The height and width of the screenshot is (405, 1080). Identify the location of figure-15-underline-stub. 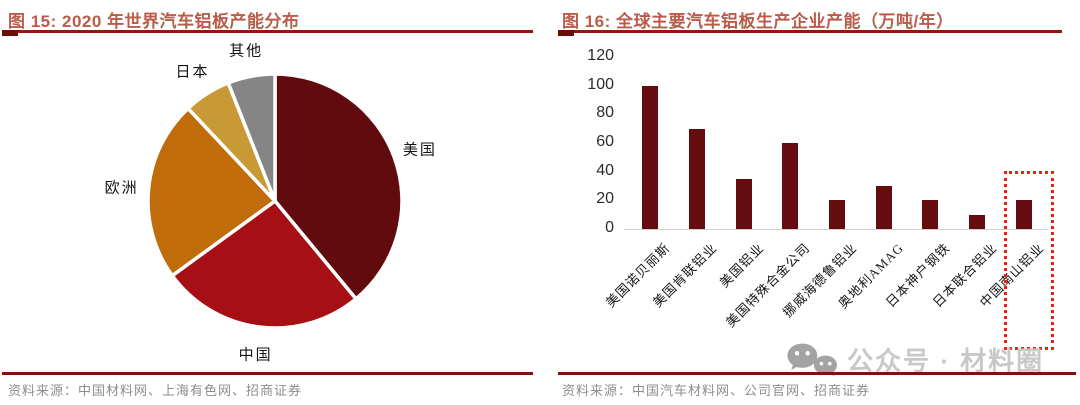
(10, 33).